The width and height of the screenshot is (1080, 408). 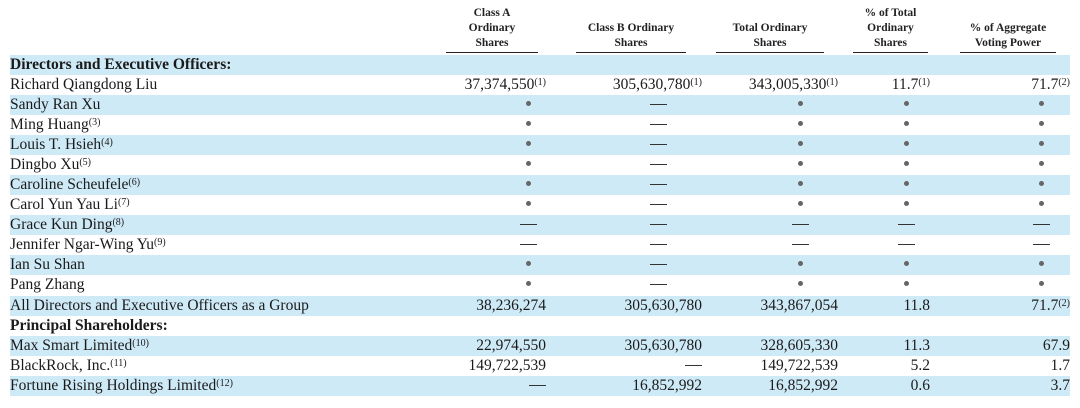 I want to click on holder-name: Grace Kun Ding(8), so click(x=67, y=224).